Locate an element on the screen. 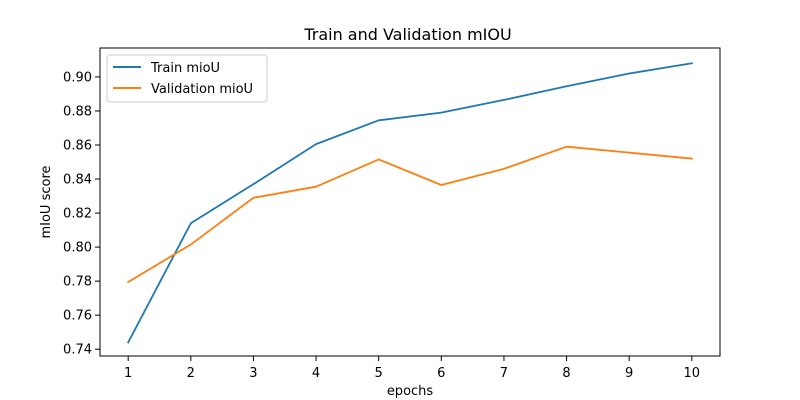 This screenshot has height=400, width=800. legend: Train mioU Validation mioU is located at coordinates (187, 78).